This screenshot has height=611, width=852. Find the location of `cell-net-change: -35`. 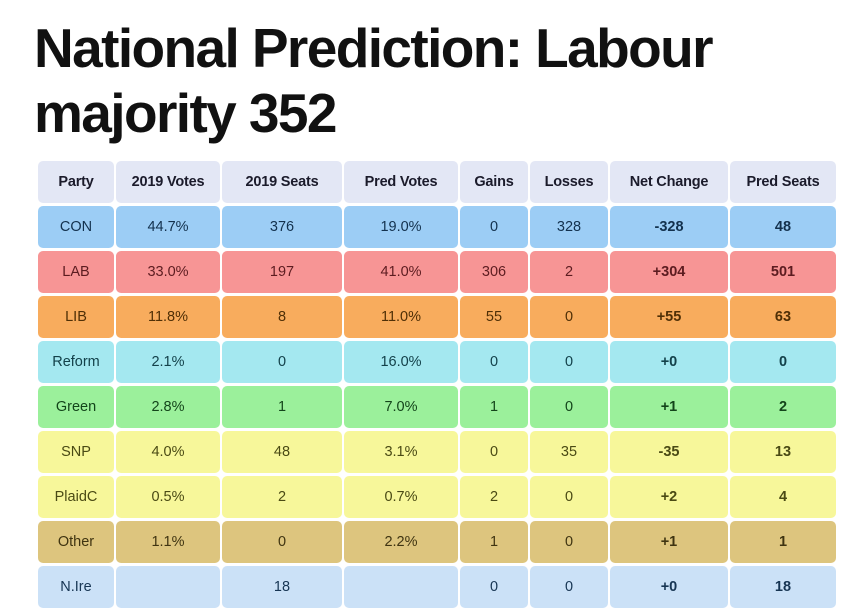

cell-net-change: -35 is located at coordinates (669, 452).